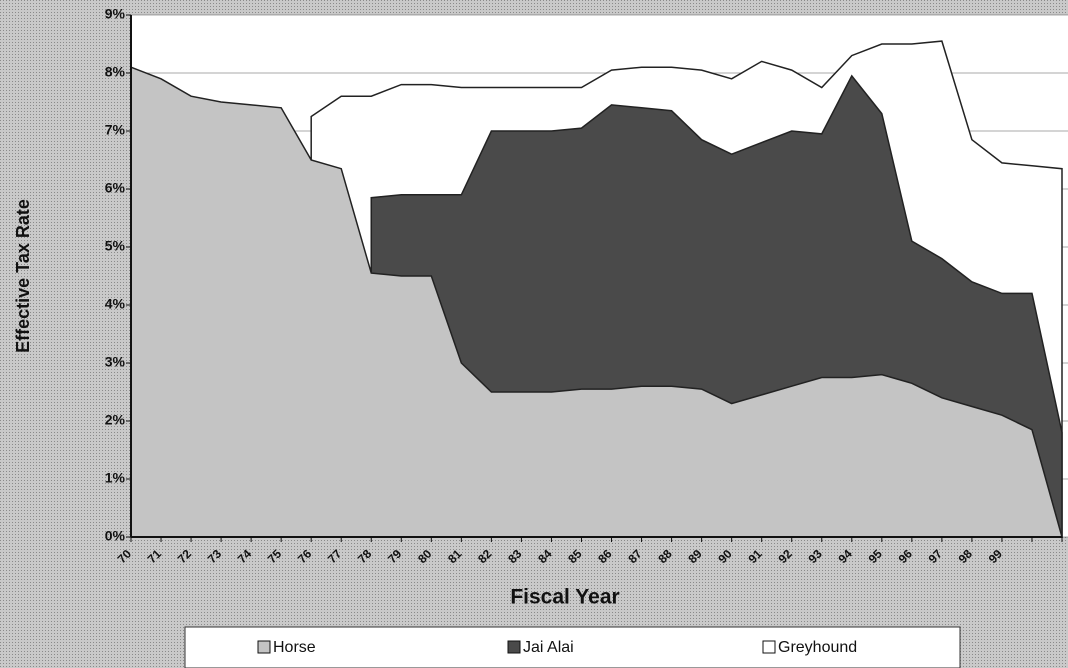  I want to click on y-tick-label: 9%, so click(115, 14).